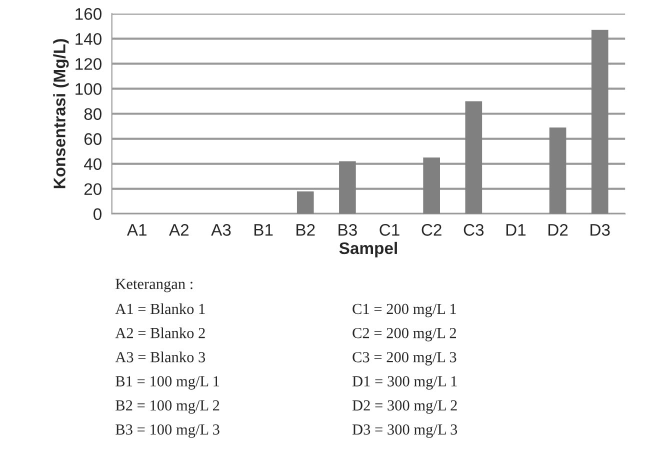 The width and height of the screenshot is (658, 455). What do you see at coordinates (404, 383) in the screenshot?
I see `text: D1 = 300 mg/L 1` at bounding box center [404, 383].